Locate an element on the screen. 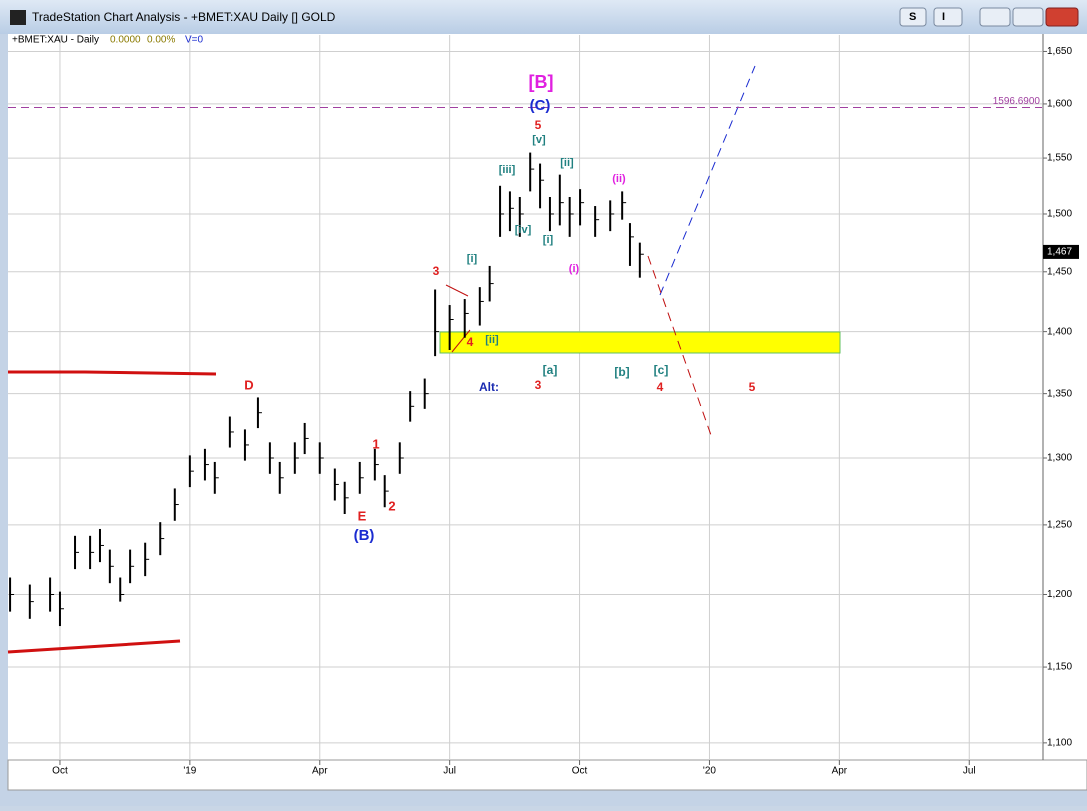  minimize-button is located at coordinates (995, 17).